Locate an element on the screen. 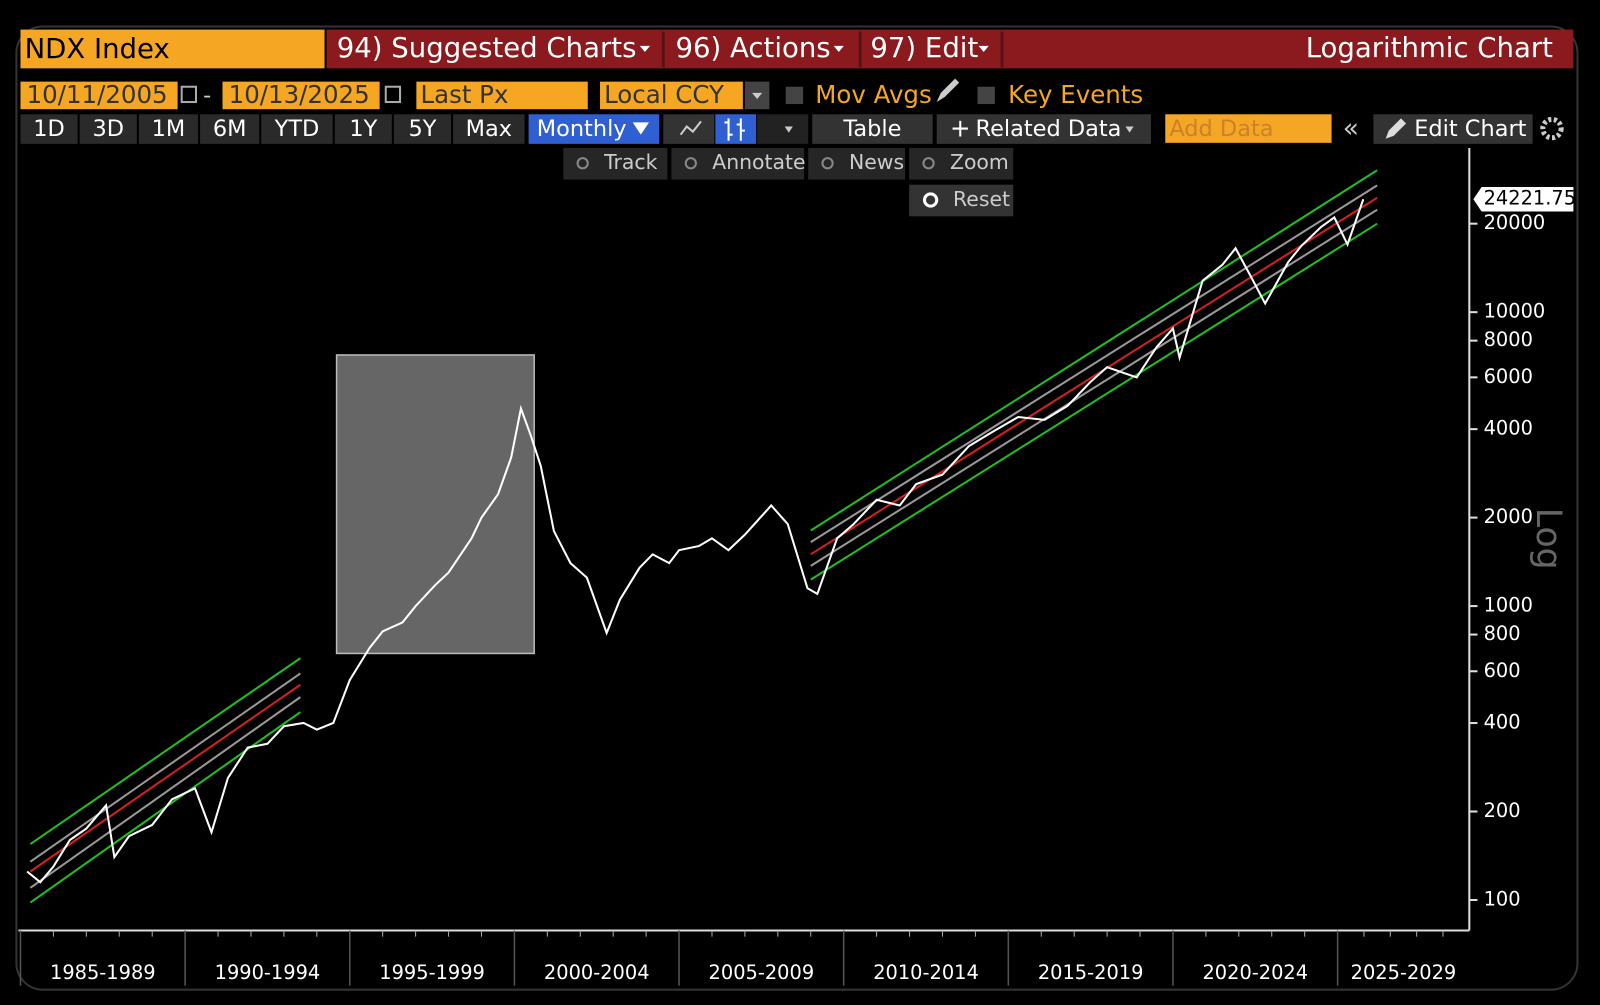 This screenshot has width=1600, height=1005. x-tick-label: 2010-2014 is located at coordinates (926, 972).